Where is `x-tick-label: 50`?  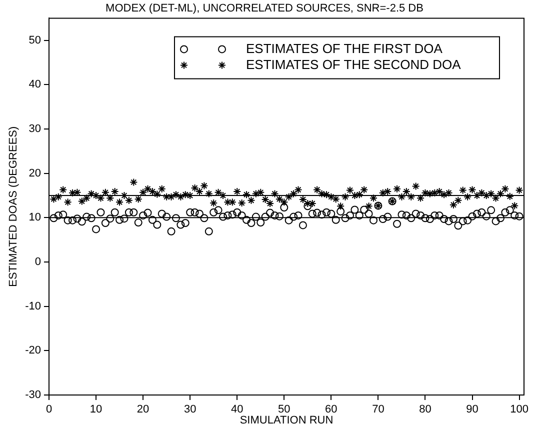 x-tick-label: 50 is located at coordinates (284, 410).